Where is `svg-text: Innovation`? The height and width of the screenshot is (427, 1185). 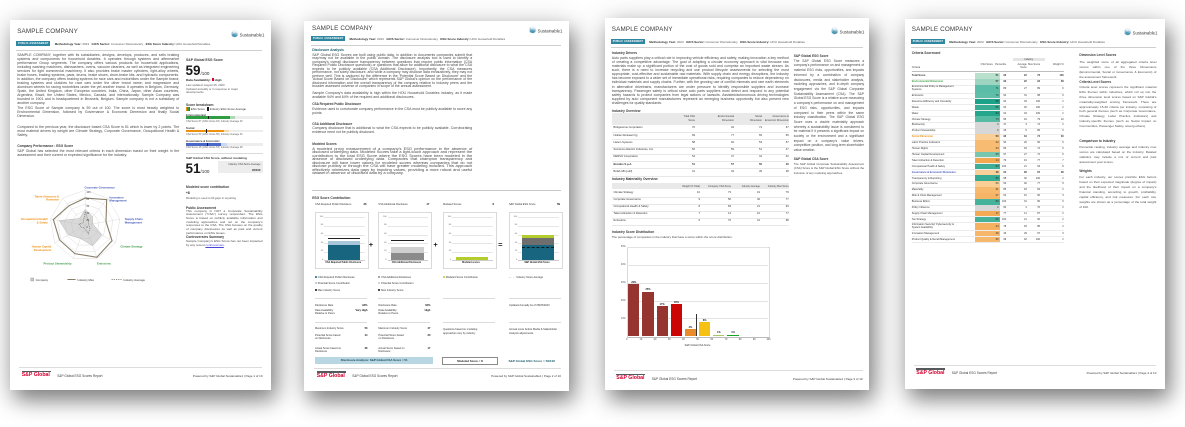 svg-text: Innovation is located at coordinates (117, 197).